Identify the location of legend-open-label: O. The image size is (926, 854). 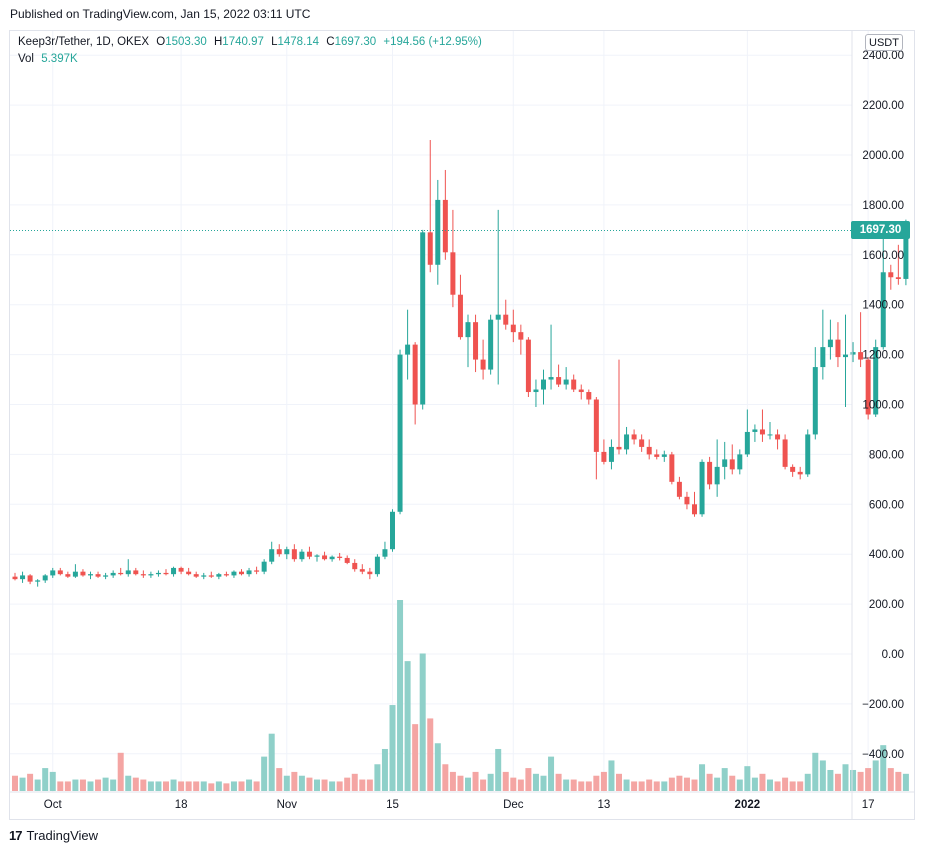
(161, 42).